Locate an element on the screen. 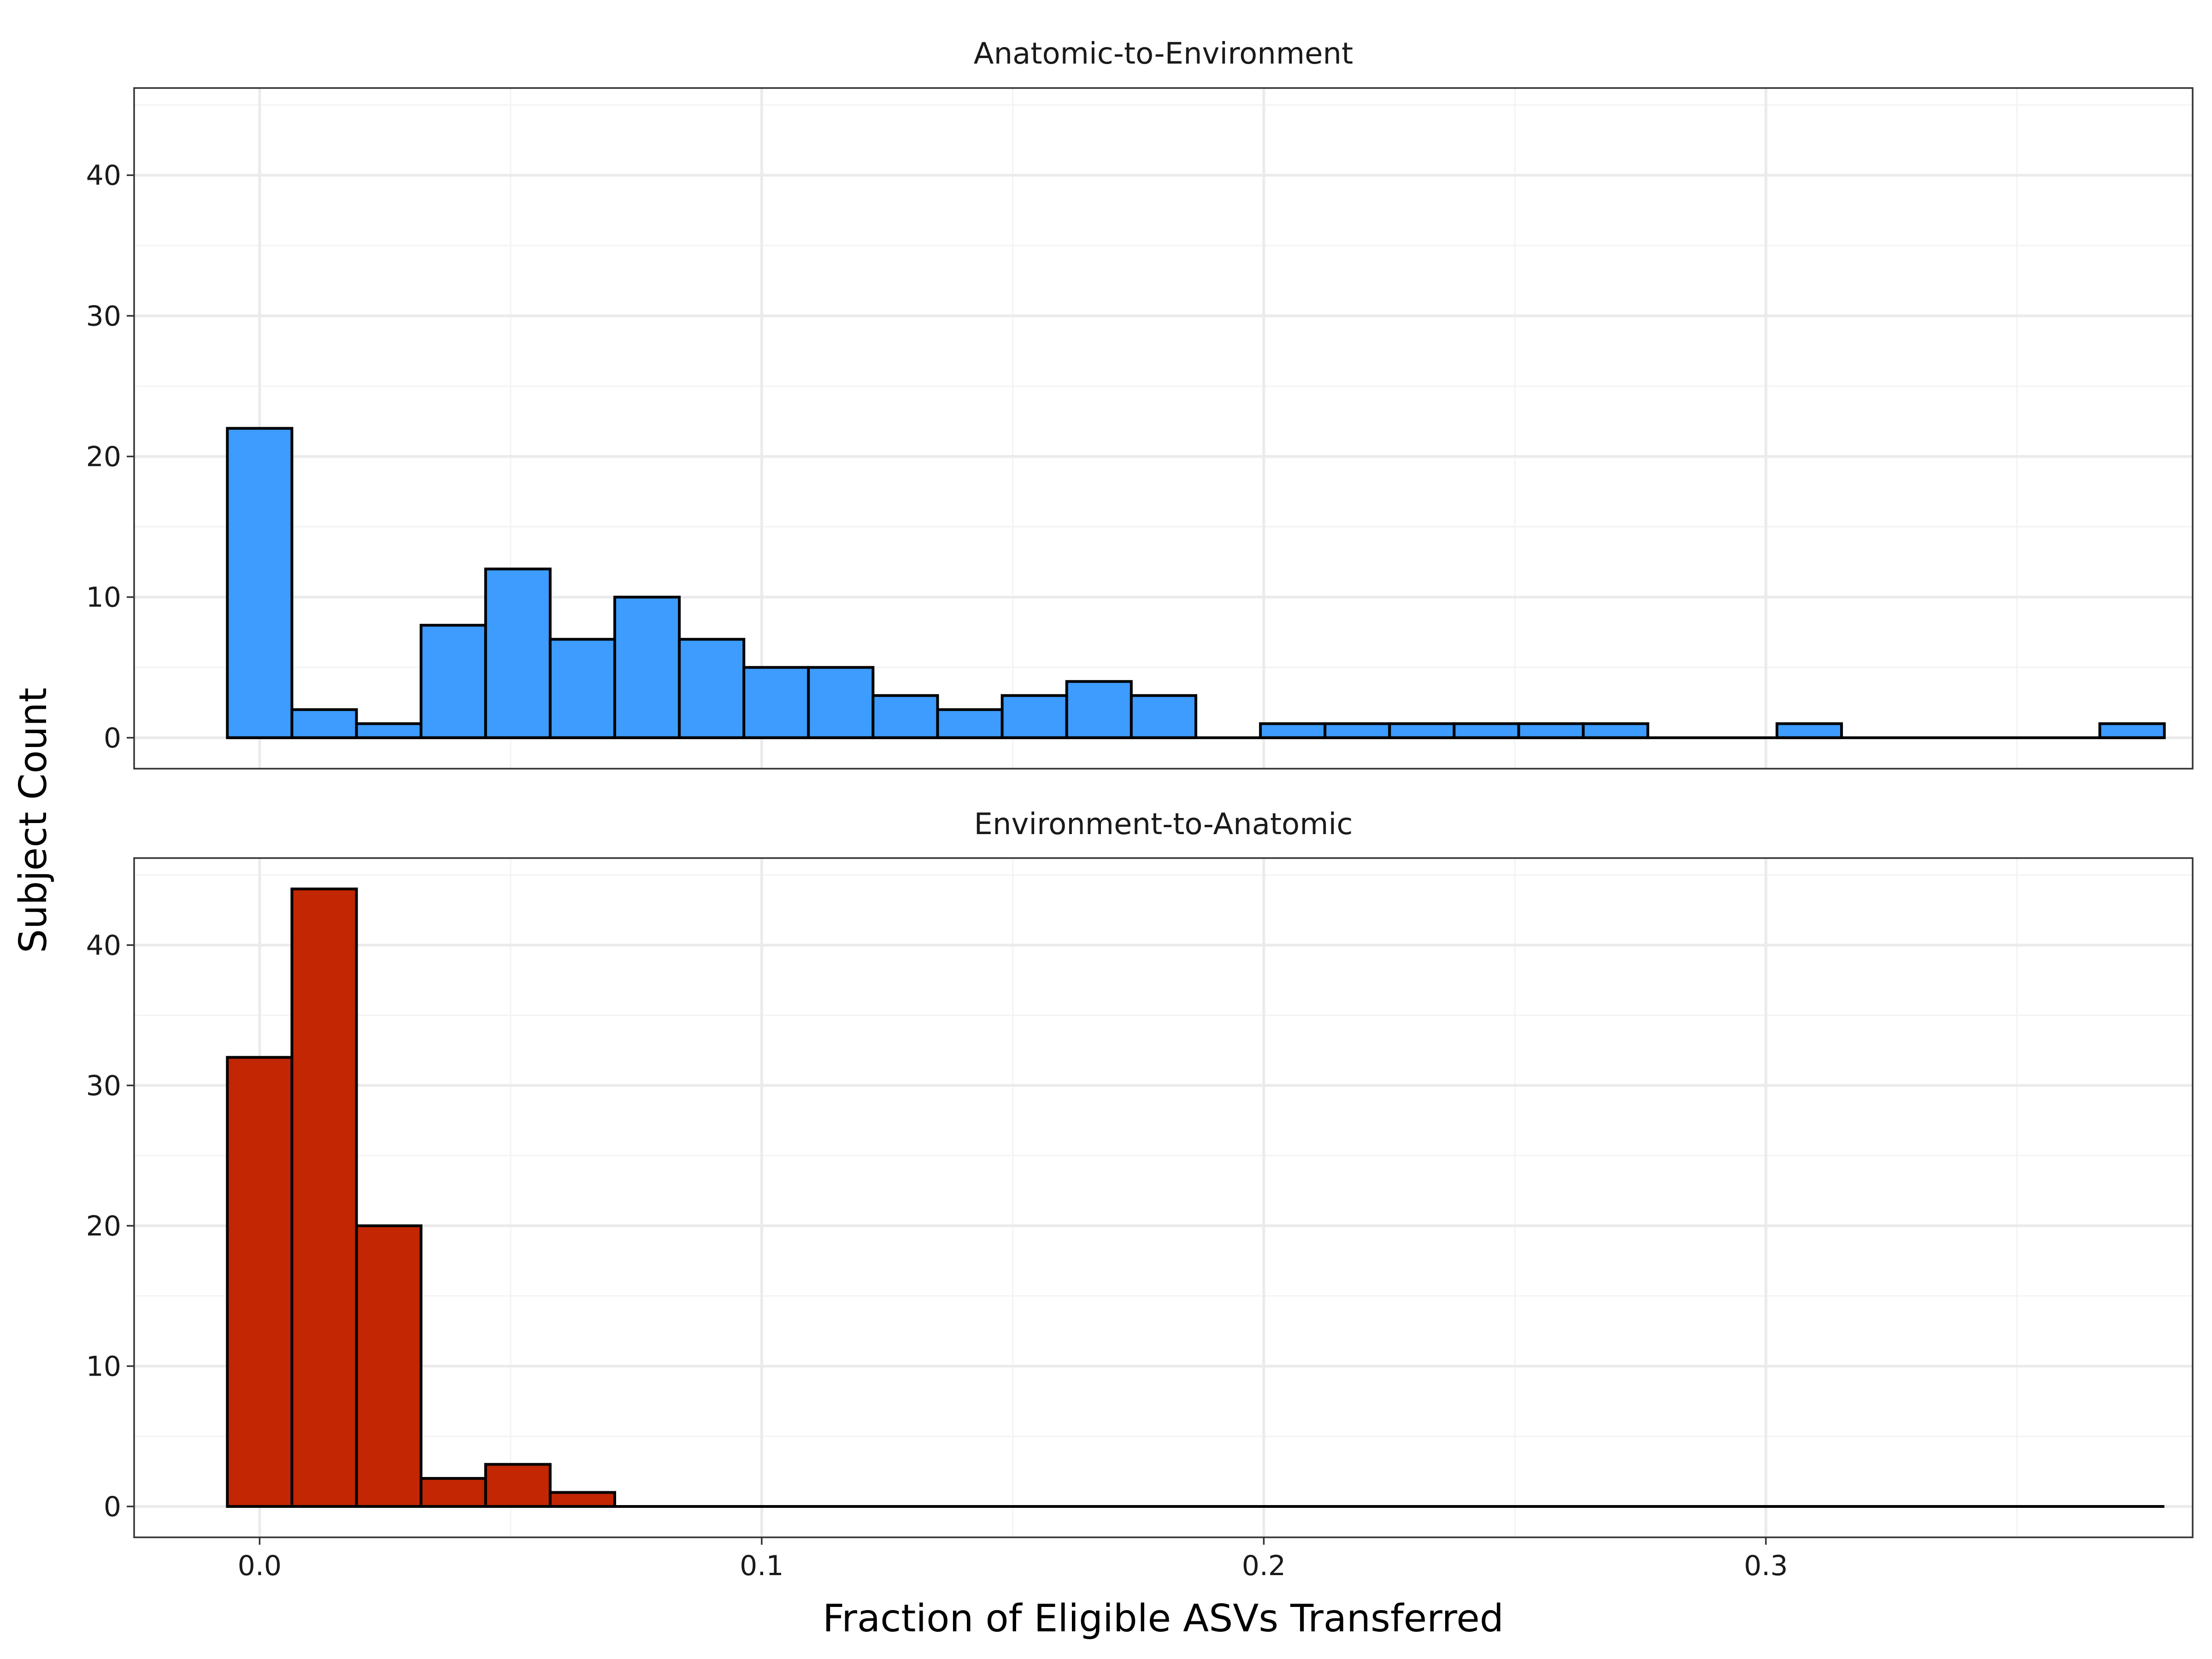 The width and height of the screenshot is (2212, 1659). x-axis: 0.0 0.1 0.2 0.3 is located at coordinates (1013, 1559).